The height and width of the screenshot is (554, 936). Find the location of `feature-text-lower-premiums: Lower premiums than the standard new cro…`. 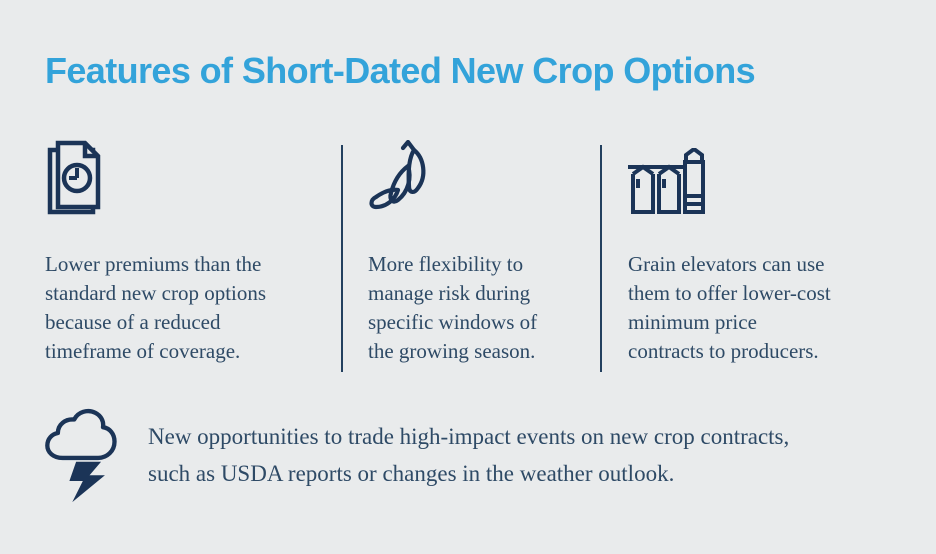

feature-text-lower-premiums: Lower premiums than the standard new cro… is located at coordinates (156, 307).